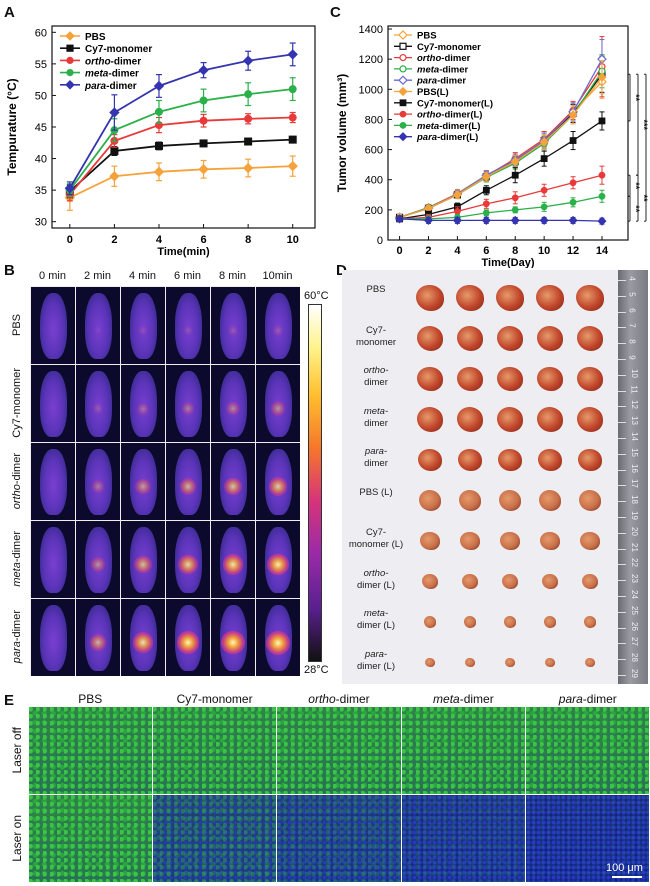 The width and height of the screenshot is (650, 886). Describe the element at coordinates (232, 276) in the screenshot. I see `thermal-column-label: 8 min` at that location.